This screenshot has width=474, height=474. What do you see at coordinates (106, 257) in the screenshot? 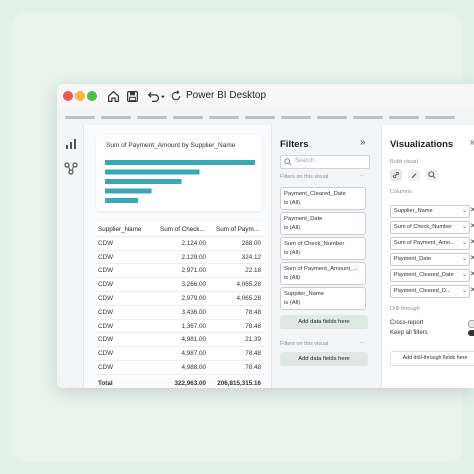
I see `supplier-cell: CDW` at bounding box center [106, 257].